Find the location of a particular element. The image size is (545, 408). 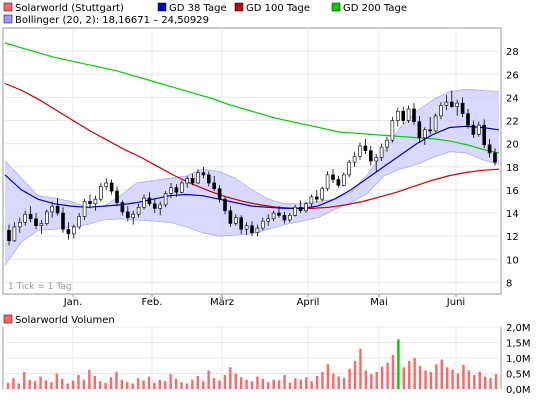

price-x-tick-label: April is located at coordinates (308, 302).